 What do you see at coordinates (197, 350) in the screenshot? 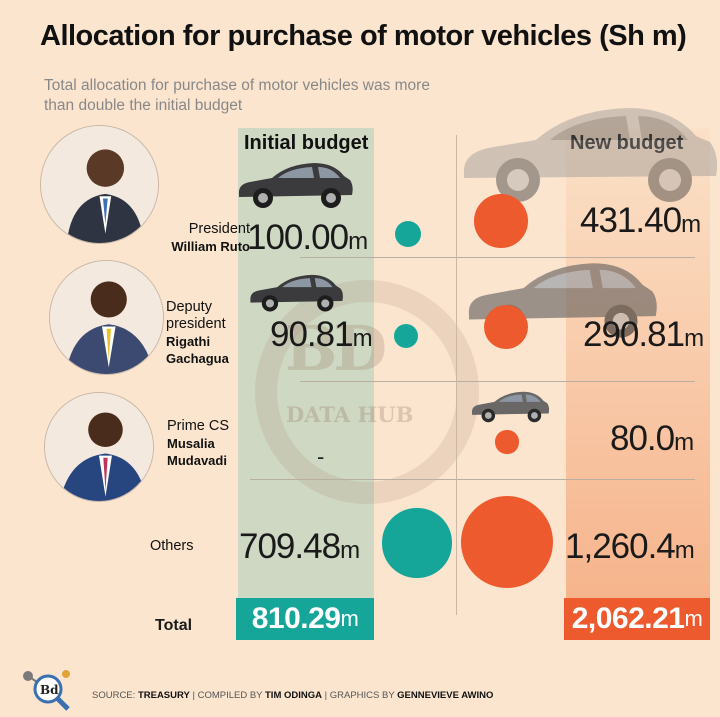
I see `row-person-name: Rigathi Gachagua` at bounding box center [197, 350].